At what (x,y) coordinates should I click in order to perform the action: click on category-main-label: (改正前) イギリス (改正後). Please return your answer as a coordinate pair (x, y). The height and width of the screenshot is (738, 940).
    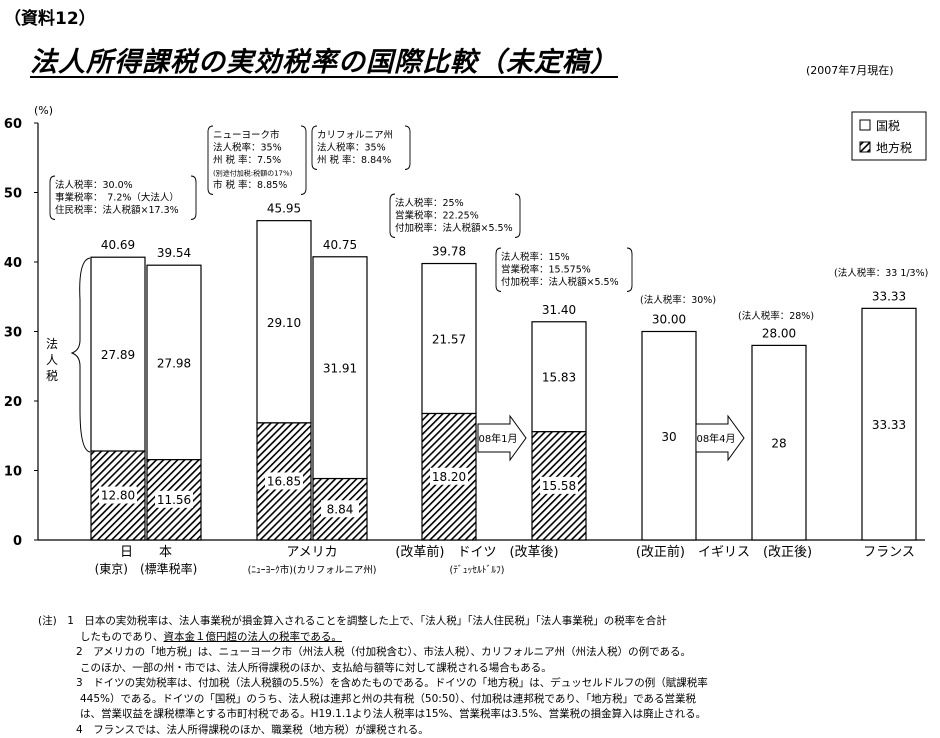
    Looking at the image, I should click on (724, 552).